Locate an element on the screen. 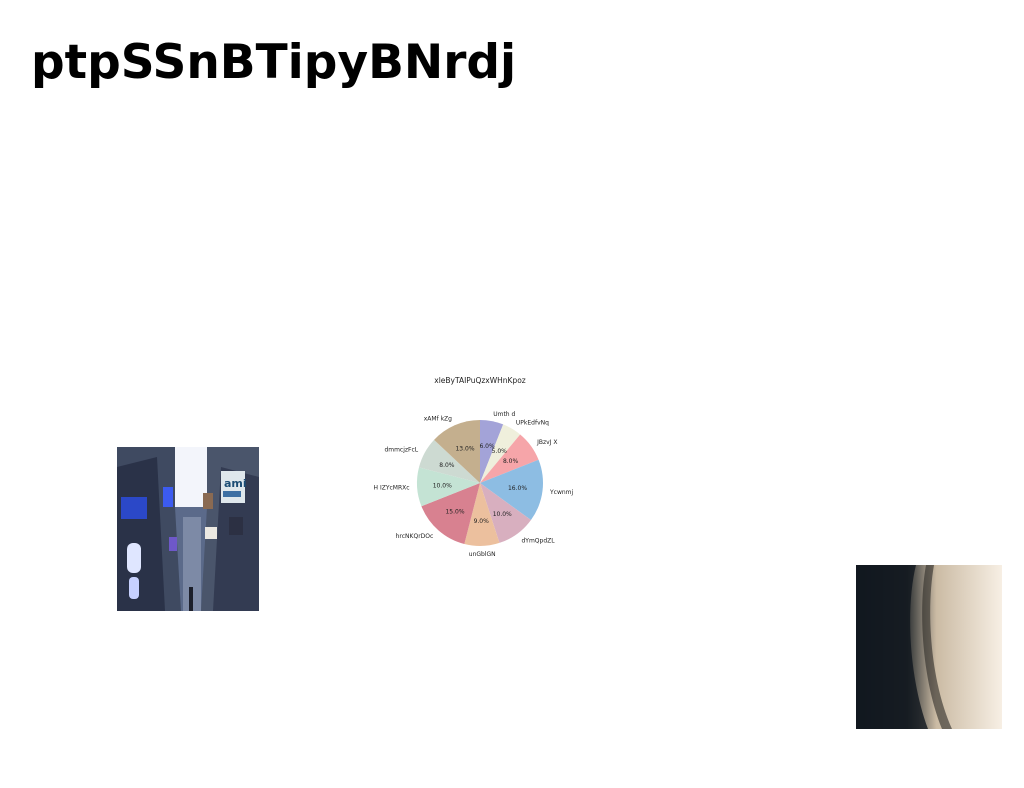 The width and height of the screenshot is (1024, 788). pie-slice-hrcnkqrdoc is located at coordinates (450, 514).